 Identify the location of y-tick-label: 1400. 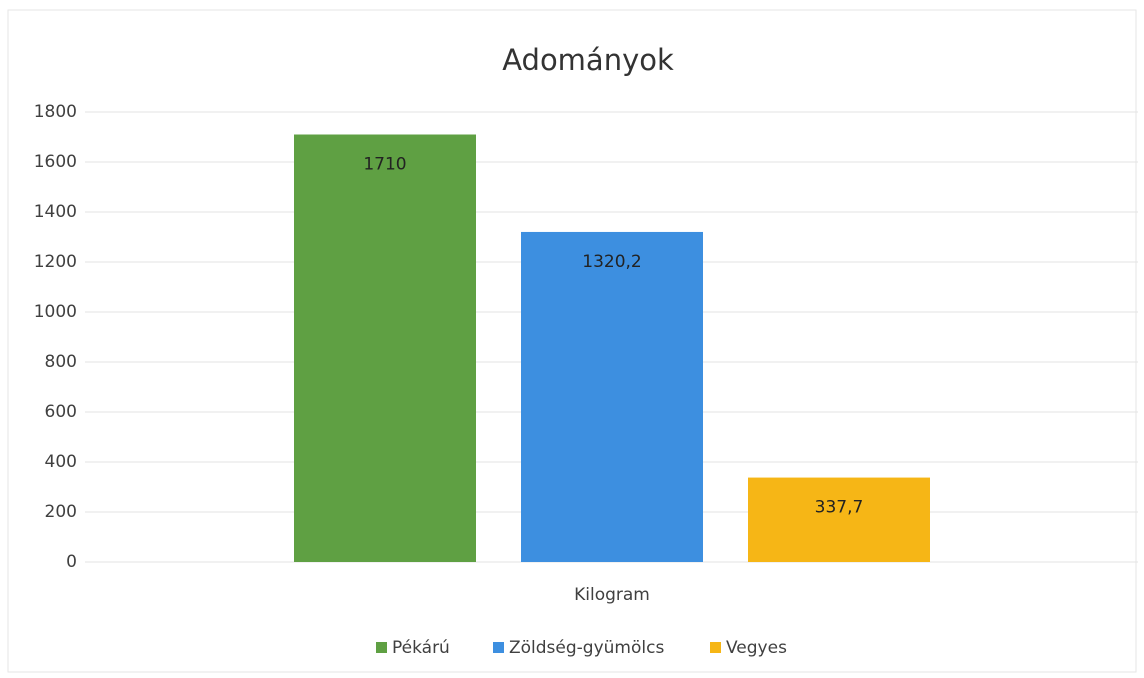
(55, 212).